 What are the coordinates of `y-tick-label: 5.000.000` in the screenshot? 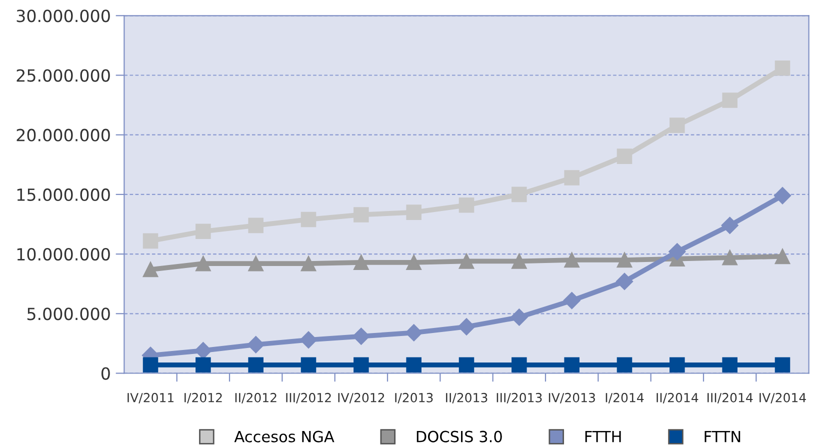 It's located at (68, 314).